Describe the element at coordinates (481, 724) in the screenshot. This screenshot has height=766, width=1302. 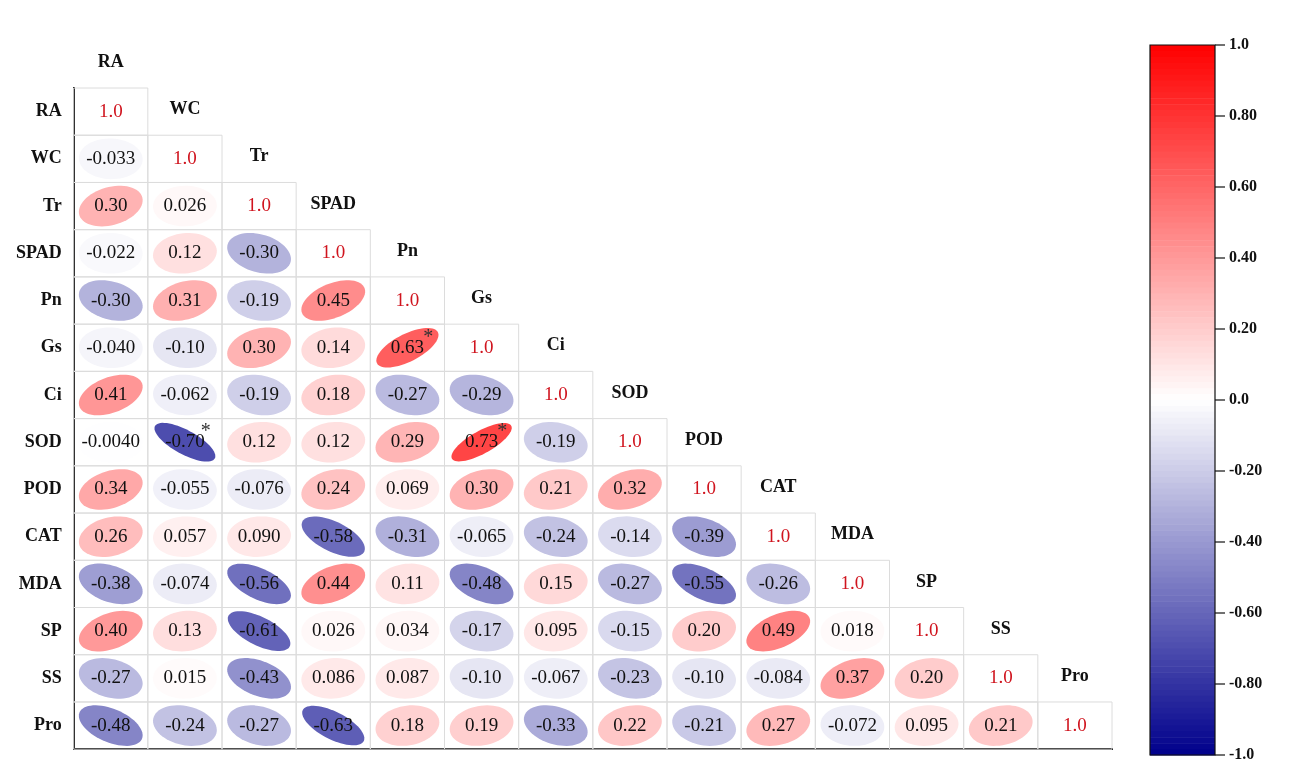
I see `data-label: 0.19` at that location.